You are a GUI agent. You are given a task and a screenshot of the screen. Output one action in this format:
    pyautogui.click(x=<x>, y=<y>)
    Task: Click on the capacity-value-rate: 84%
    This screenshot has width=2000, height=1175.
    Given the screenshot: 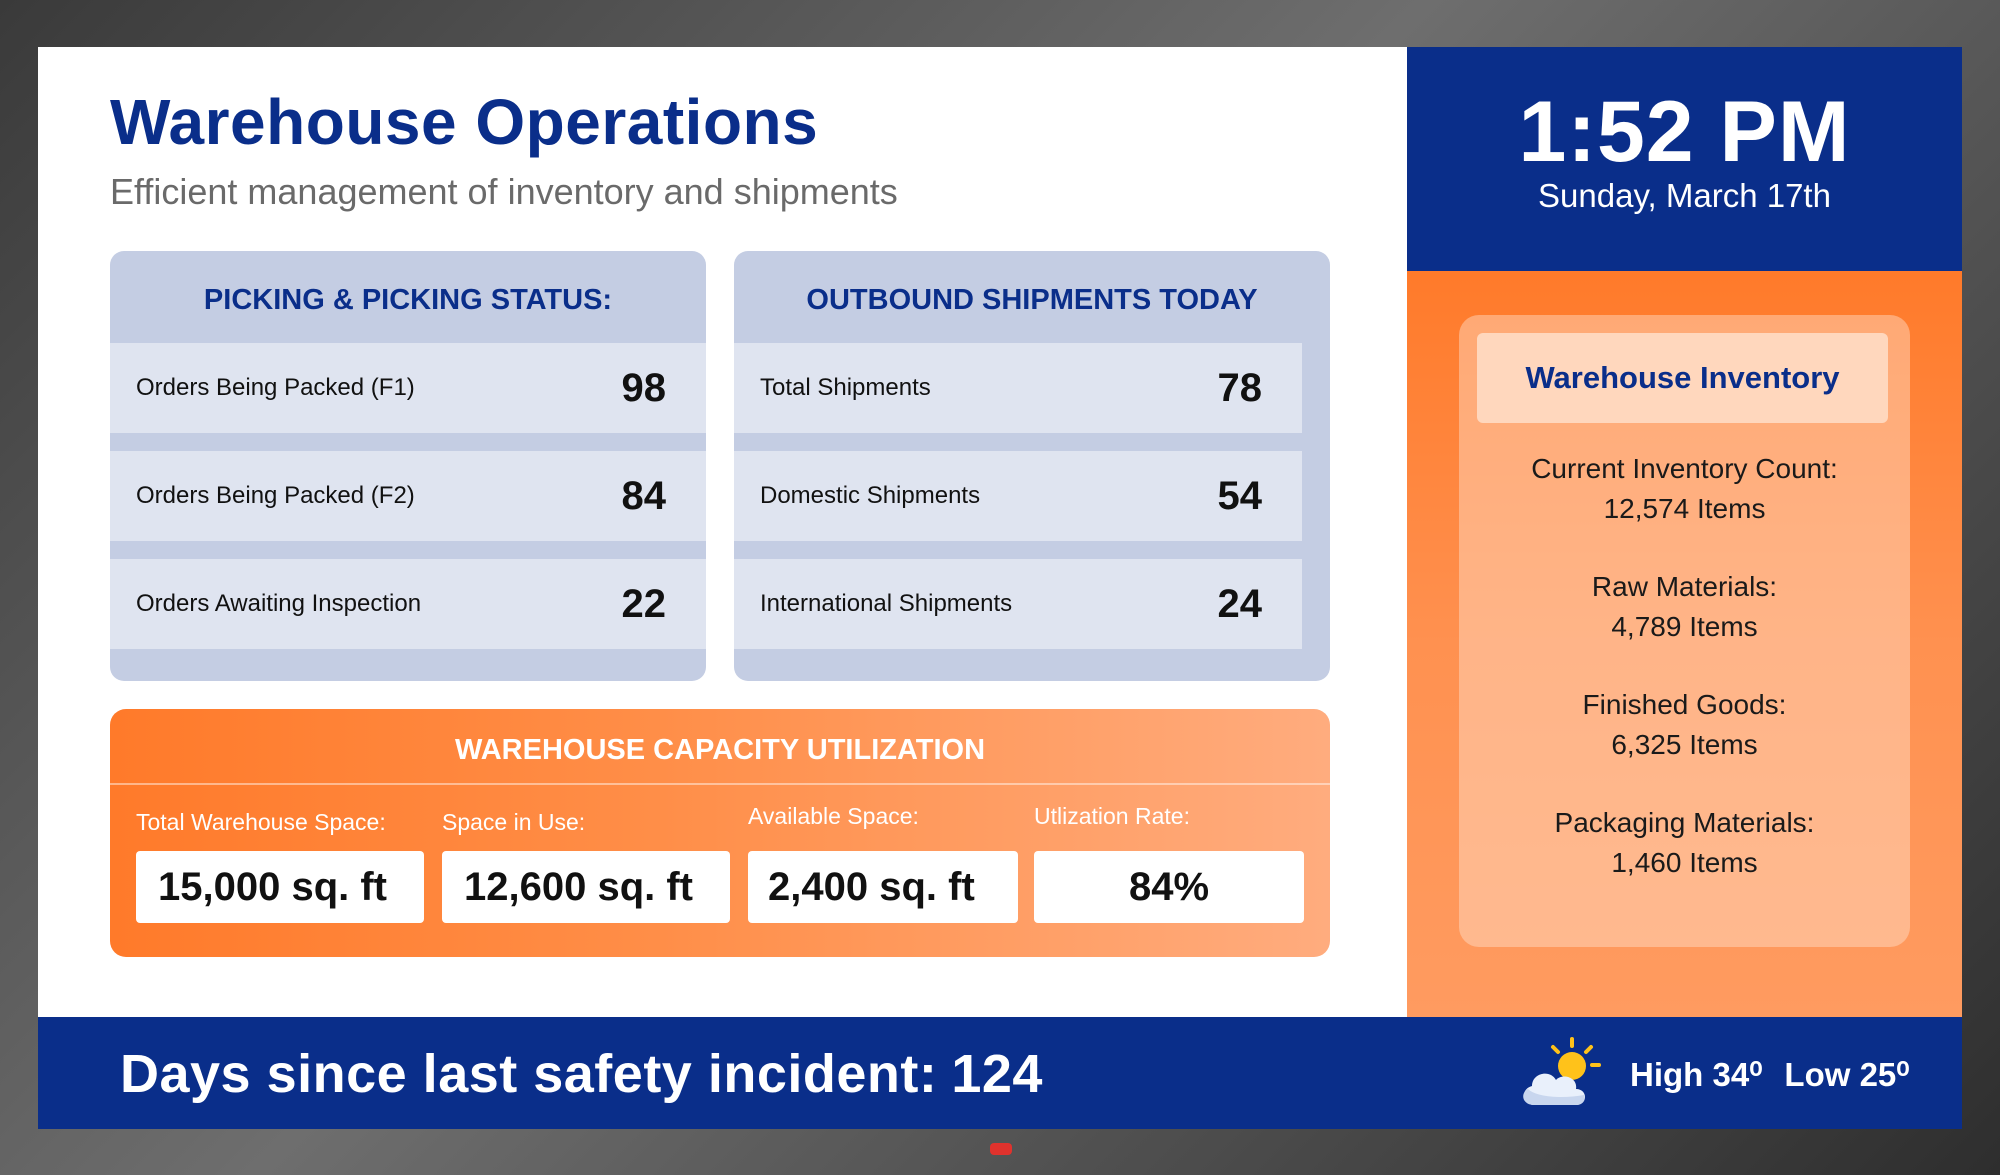 What is the action you would take?
    pyautogui.click(x=1169, y=887)
    